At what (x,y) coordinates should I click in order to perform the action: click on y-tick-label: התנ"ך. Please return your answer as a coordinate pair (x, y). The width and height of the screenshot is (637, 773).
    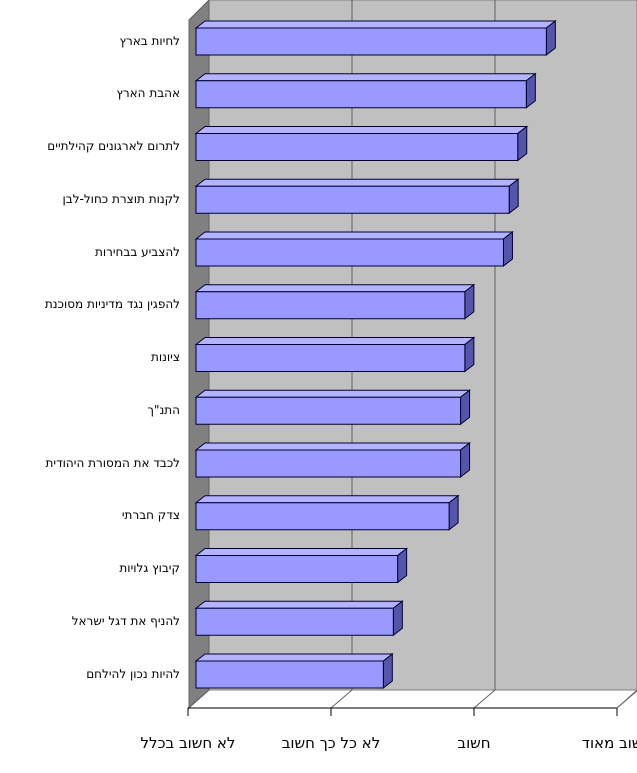
    Looking at the image, I should click on (164, 409).